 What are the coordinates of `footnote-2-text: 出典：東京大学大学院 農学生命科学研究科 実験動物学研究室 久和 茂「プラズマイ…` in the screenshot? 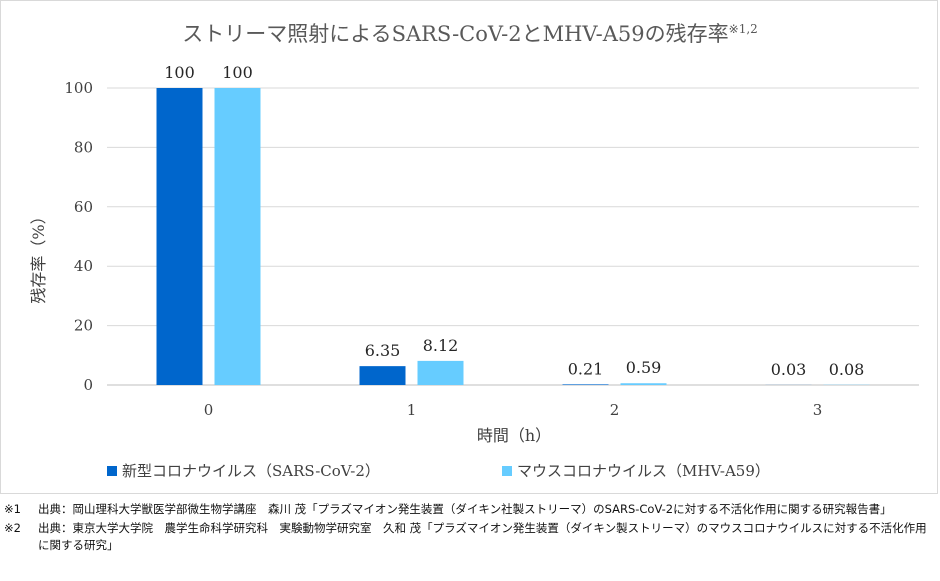 It's located at (482, 536).